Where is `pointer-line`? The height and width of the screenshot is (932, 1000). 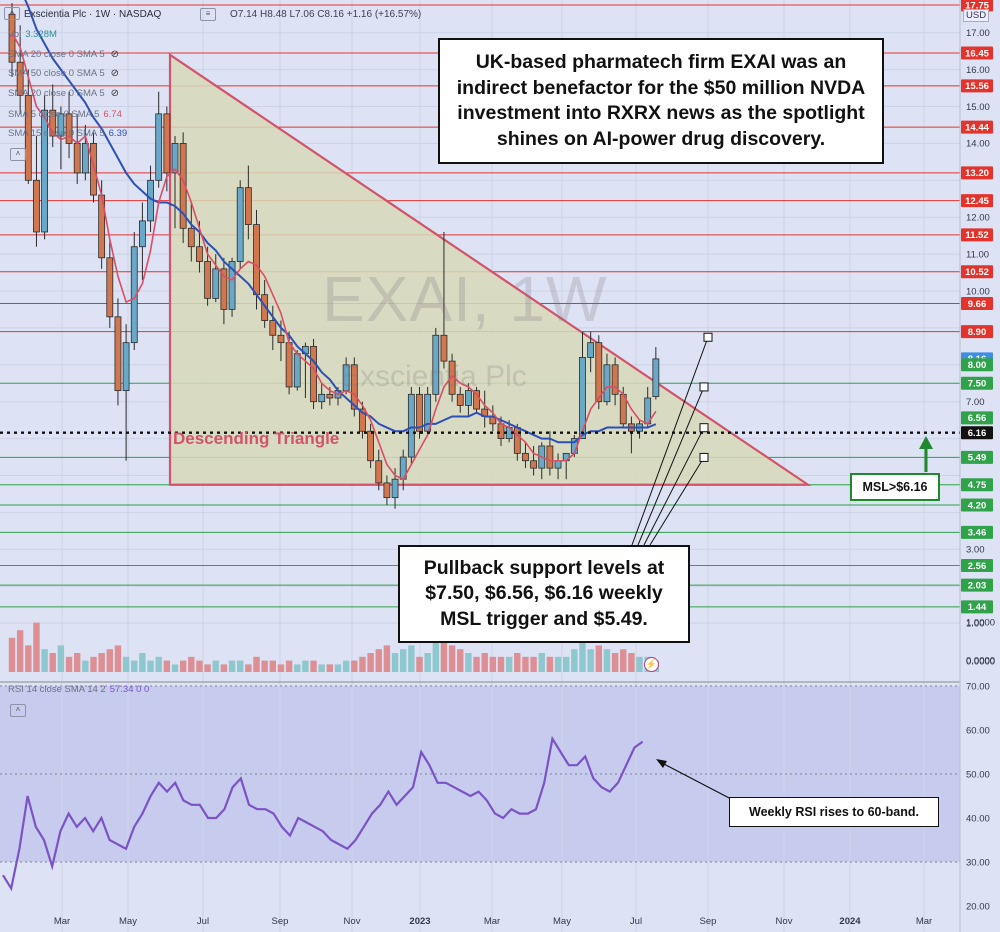 pointer-line is located at coordinates (674, 486).